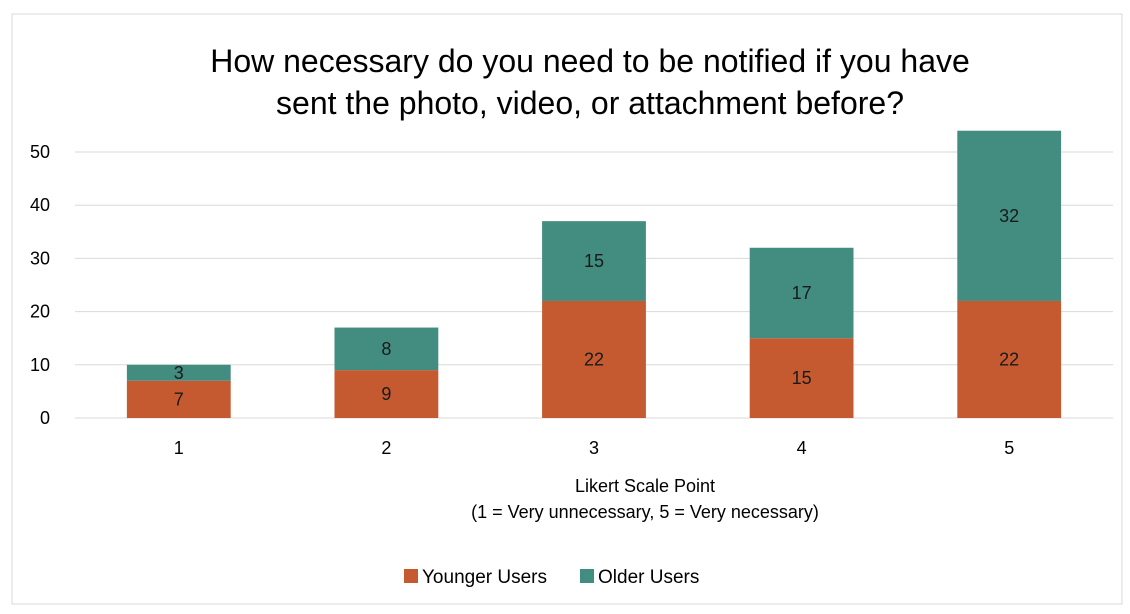 This screenshot has height=614, width=1130. I want to click on data-label-younger-3: 22, so click(594, 359).